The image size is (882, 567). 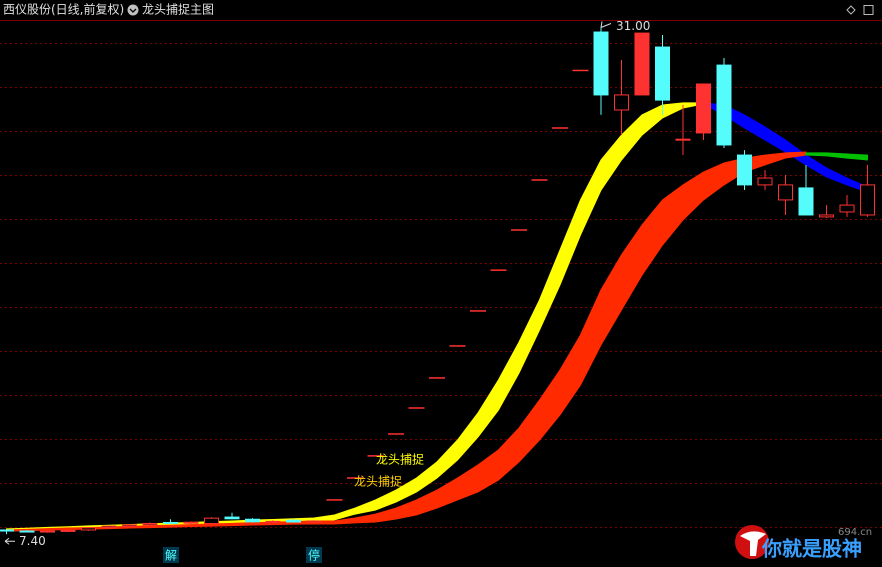 I want to click on indicator-icon-arrow, so click(x=133, y=10).